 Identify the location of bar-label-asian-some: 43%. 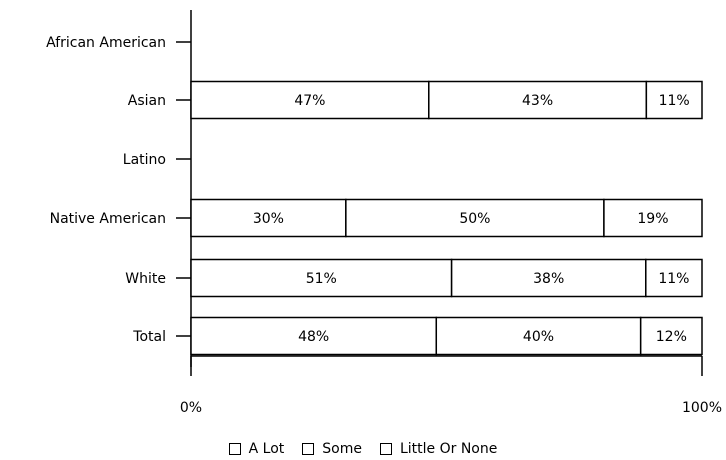
(537, 101).